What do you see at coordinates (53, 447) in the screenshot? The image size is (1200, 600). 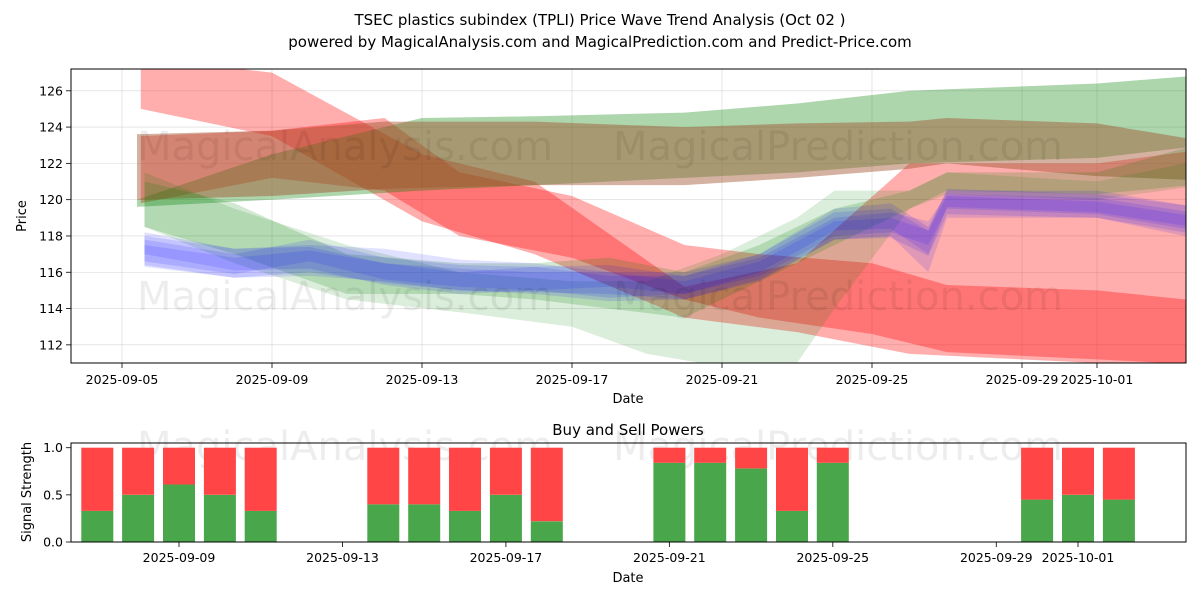 I see `y-tick-label: 1.0` at bounding box center [53, 447].